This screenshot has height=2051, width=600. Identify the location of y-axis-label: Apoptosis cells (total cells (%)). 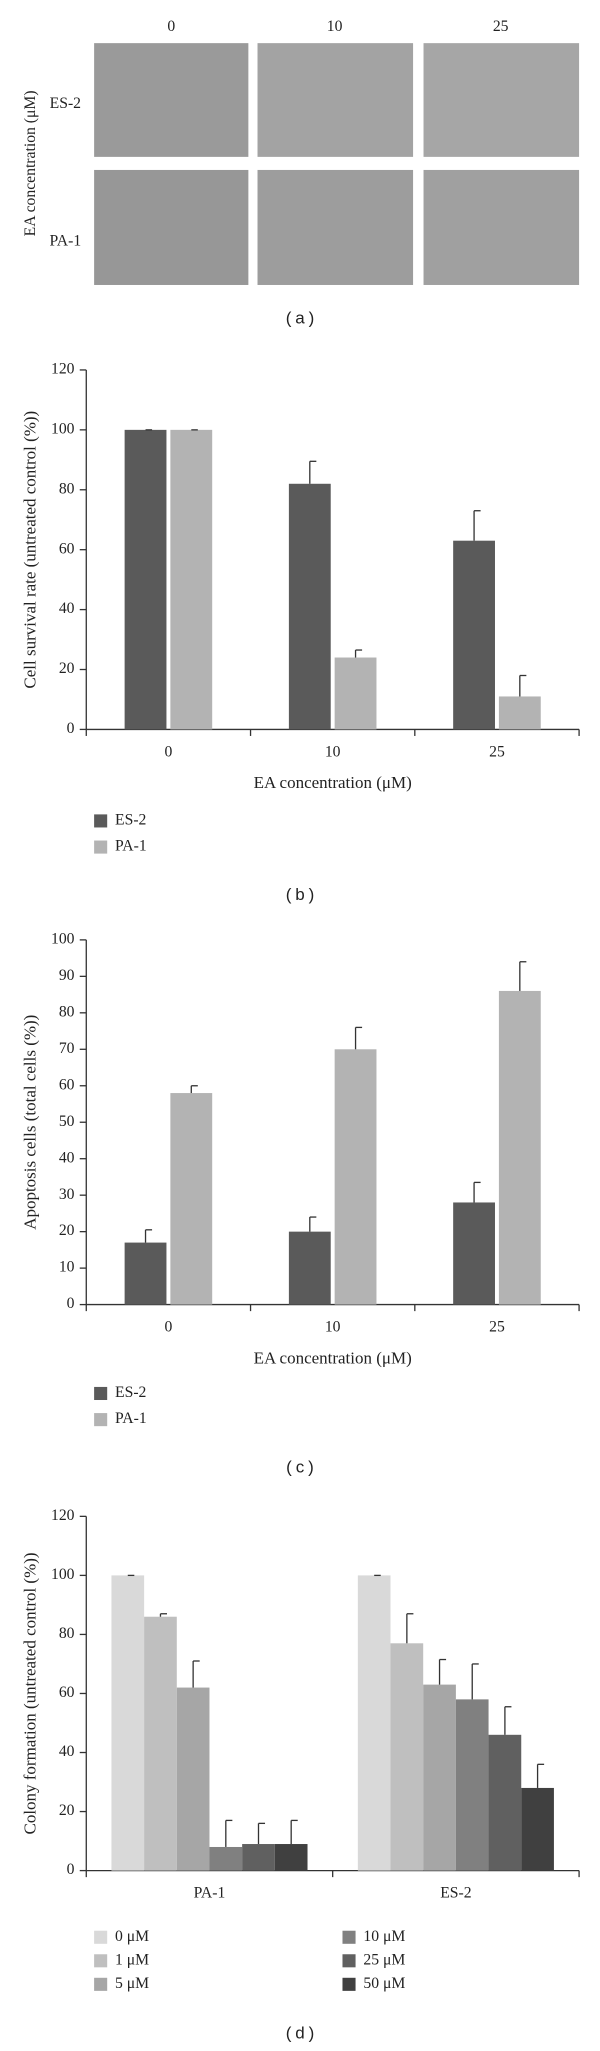
(29, 1122).